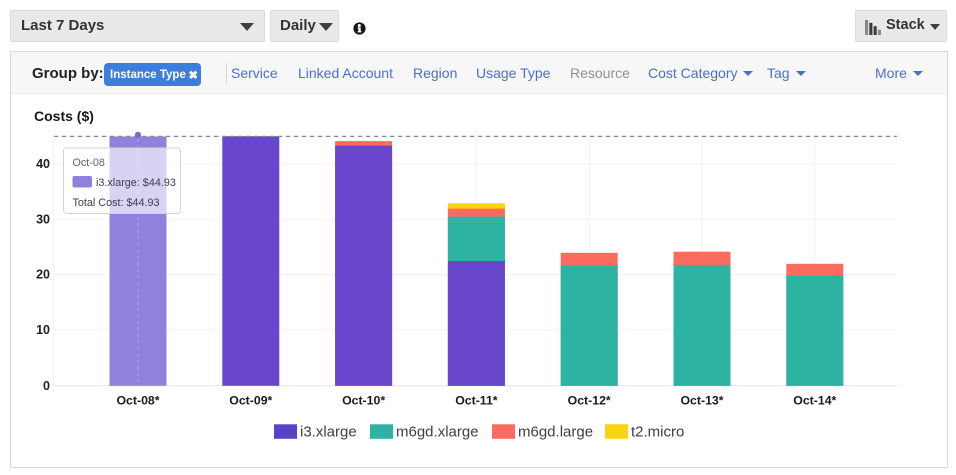 The height and width of the screenshot is (475, 956). What do you see at coordinates (43, 275) in the screenshot?
I see `svg-text: 20` at bounding box center [43, 275].